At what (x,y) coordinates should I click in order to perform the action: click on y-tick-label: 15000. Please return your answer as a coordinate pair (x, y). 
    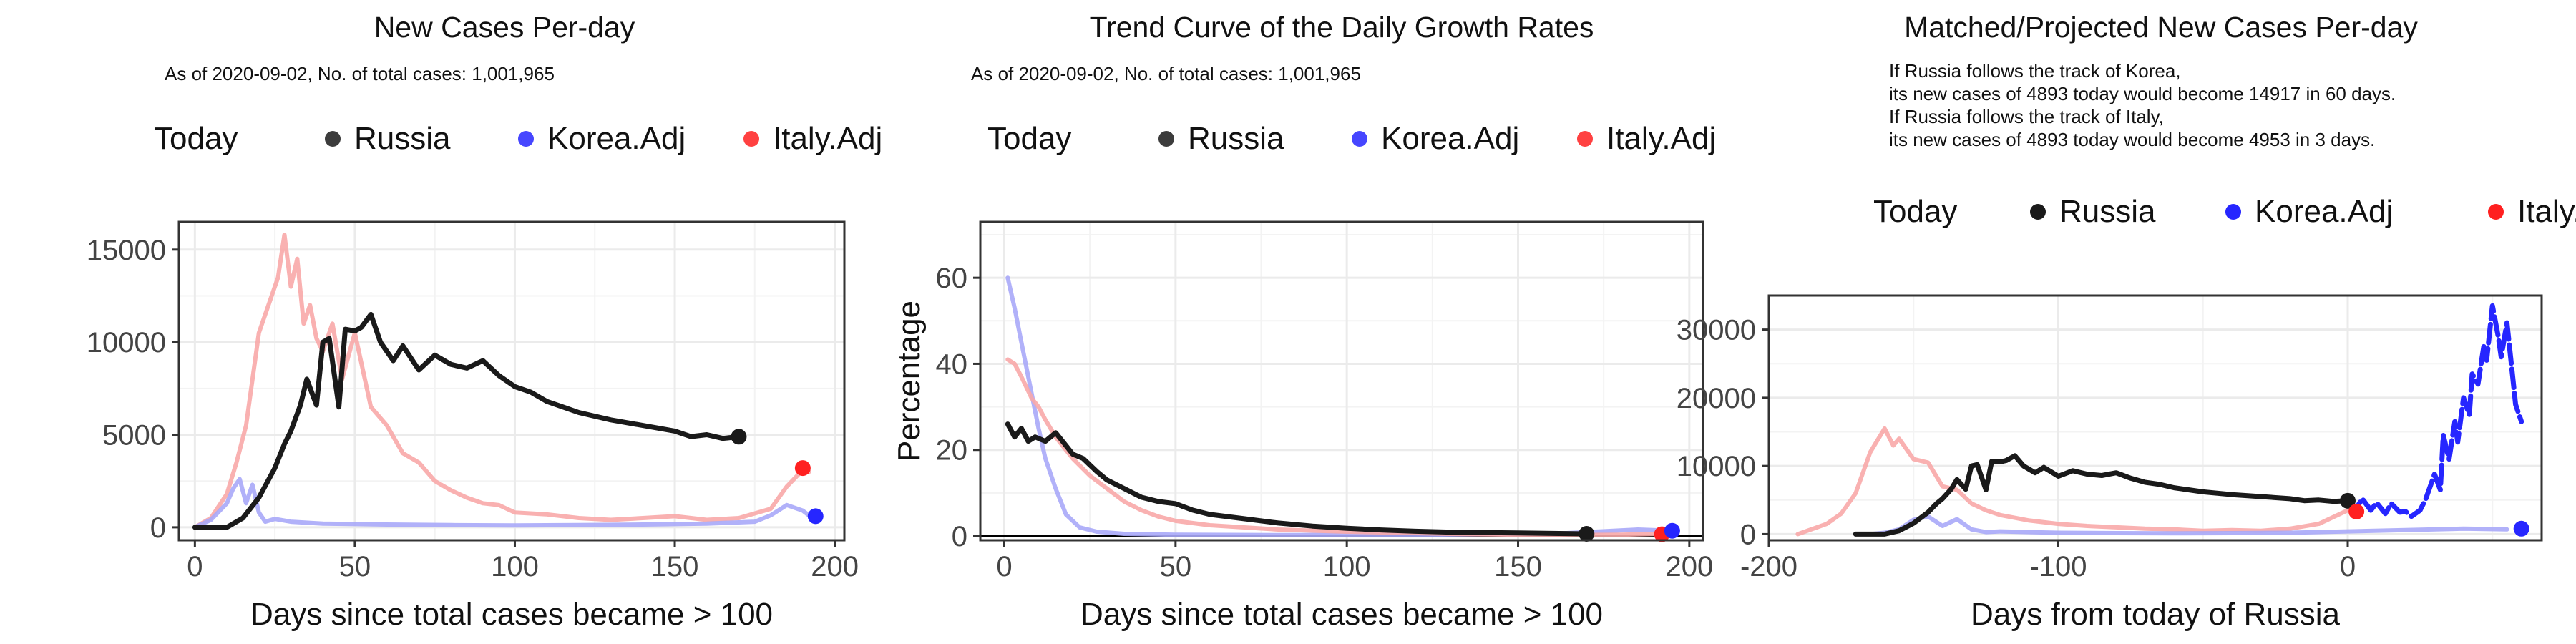
    Looking at the image, I should click on (126, 250).